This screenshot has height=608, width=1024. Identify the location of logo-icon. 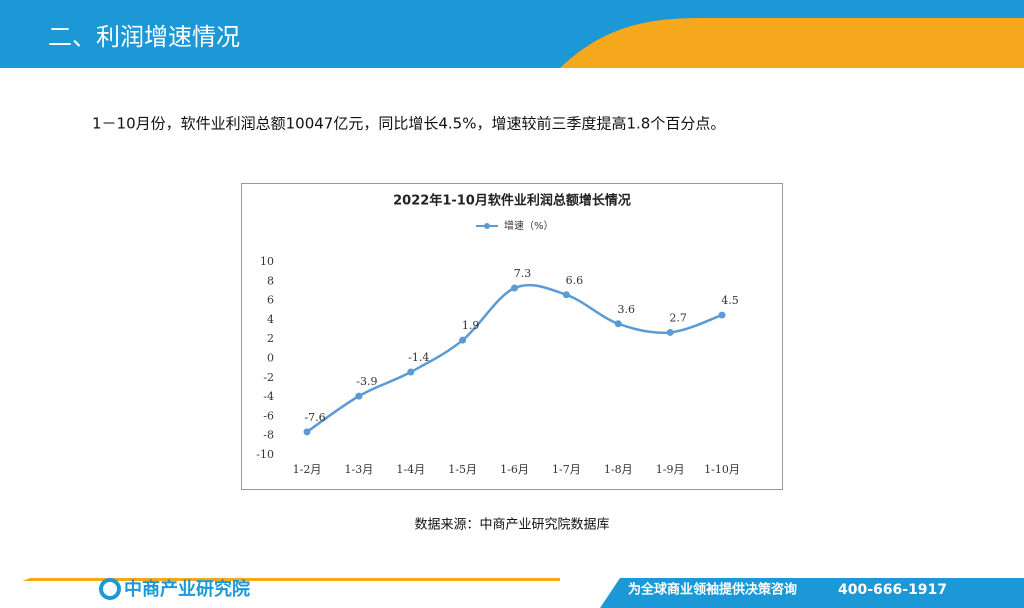
(110, 589).